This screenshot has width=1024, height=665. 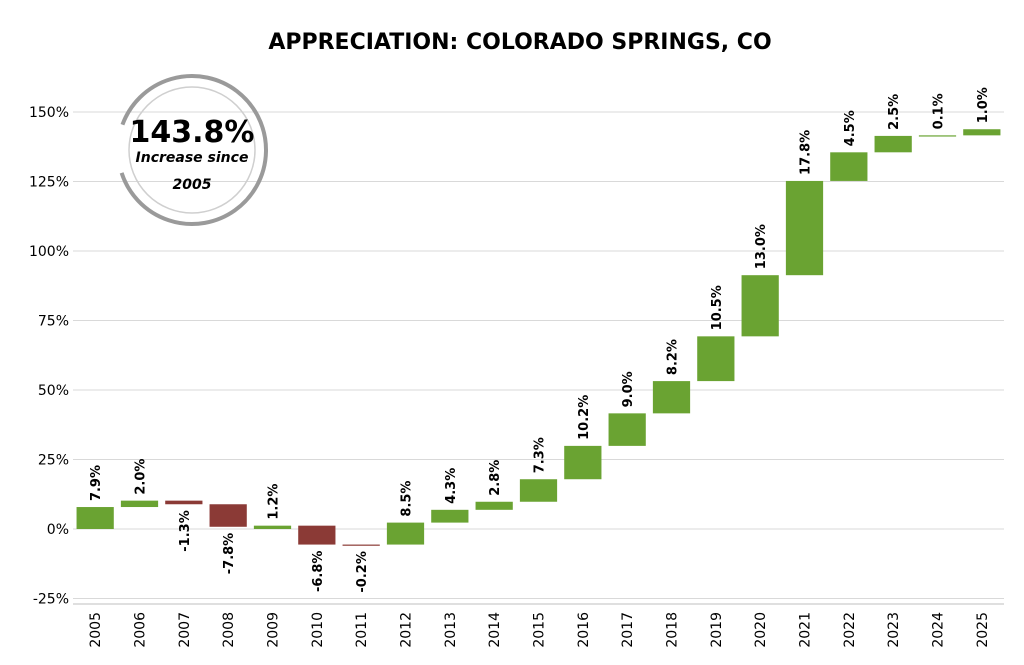 I want to click on x-tick-label: 2012, so click(x=407, y=630).